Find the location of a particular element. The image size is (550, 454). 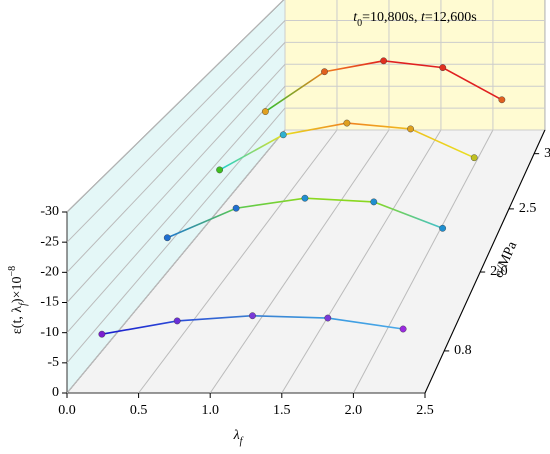

y-axis-label-part: )×10 is located at coordinates (17, 290).